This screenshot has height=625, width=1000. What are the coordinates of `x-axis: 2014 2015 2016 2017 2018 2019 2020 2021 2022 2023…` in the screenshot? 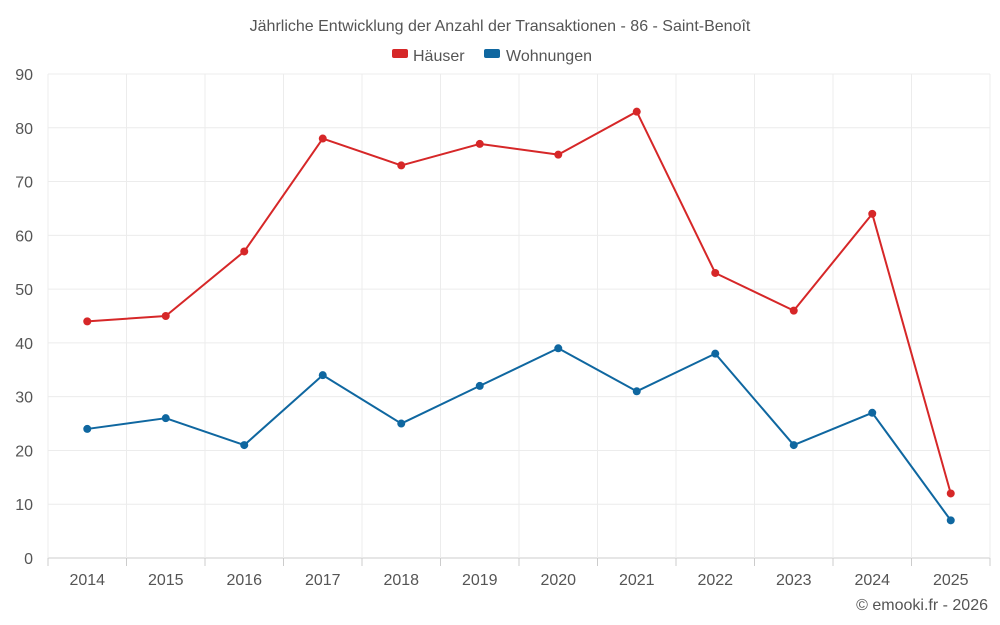 It's located at (518, 580).